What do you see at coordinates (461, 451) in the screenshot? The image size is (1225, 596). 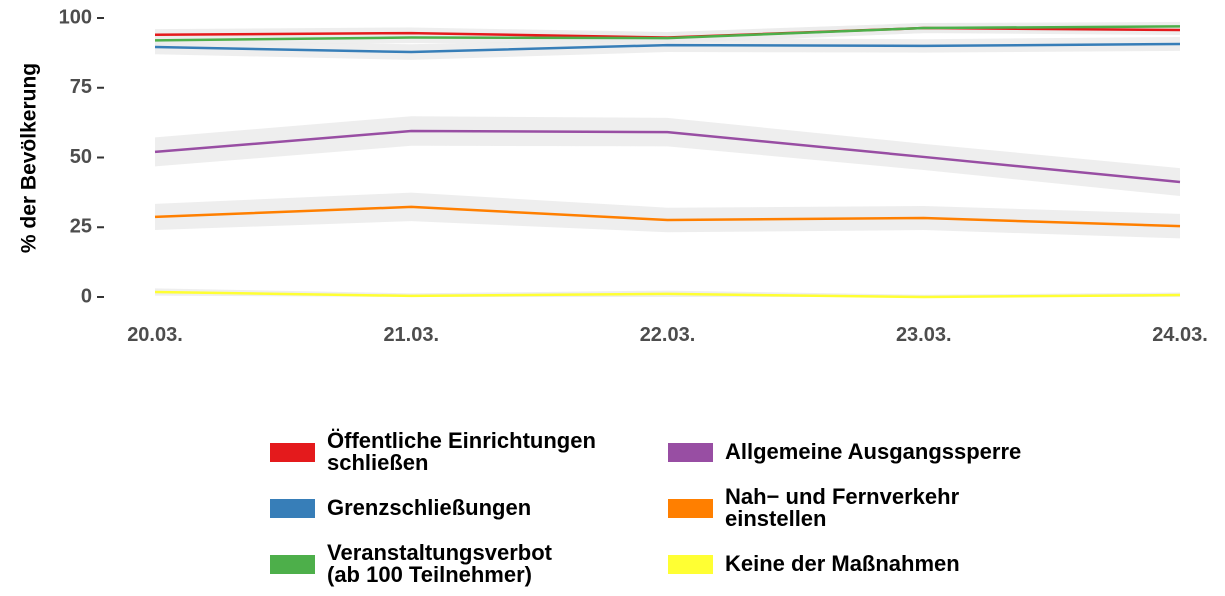 I see `legend-label: Öffentliche Einrichtungen schließen` at bounding box center [461, 451].